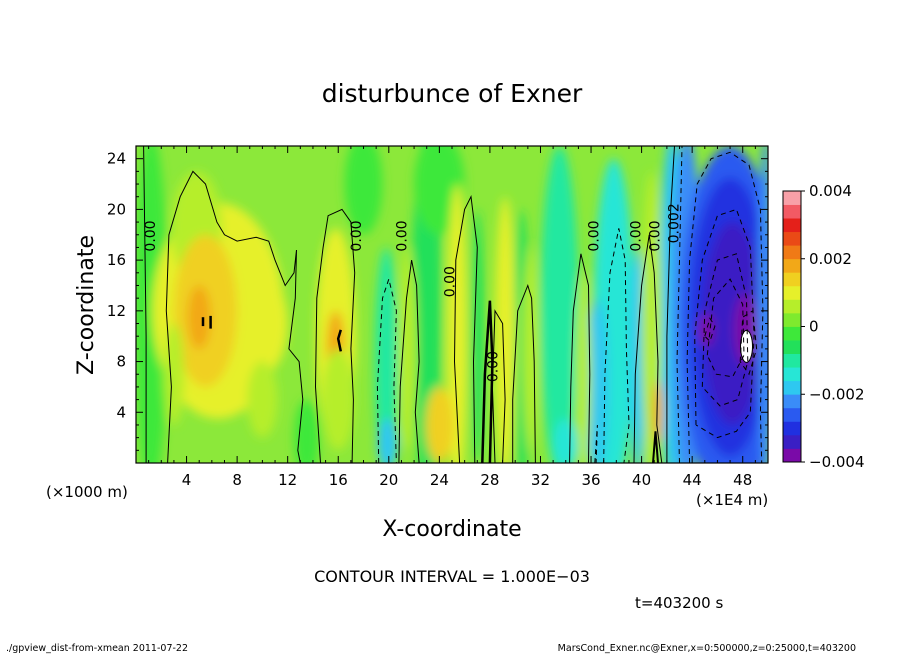 Image resolution: width=904 pixels, height=654 pixels. I want to click on y-tick-label: 12, so click(116, 311).